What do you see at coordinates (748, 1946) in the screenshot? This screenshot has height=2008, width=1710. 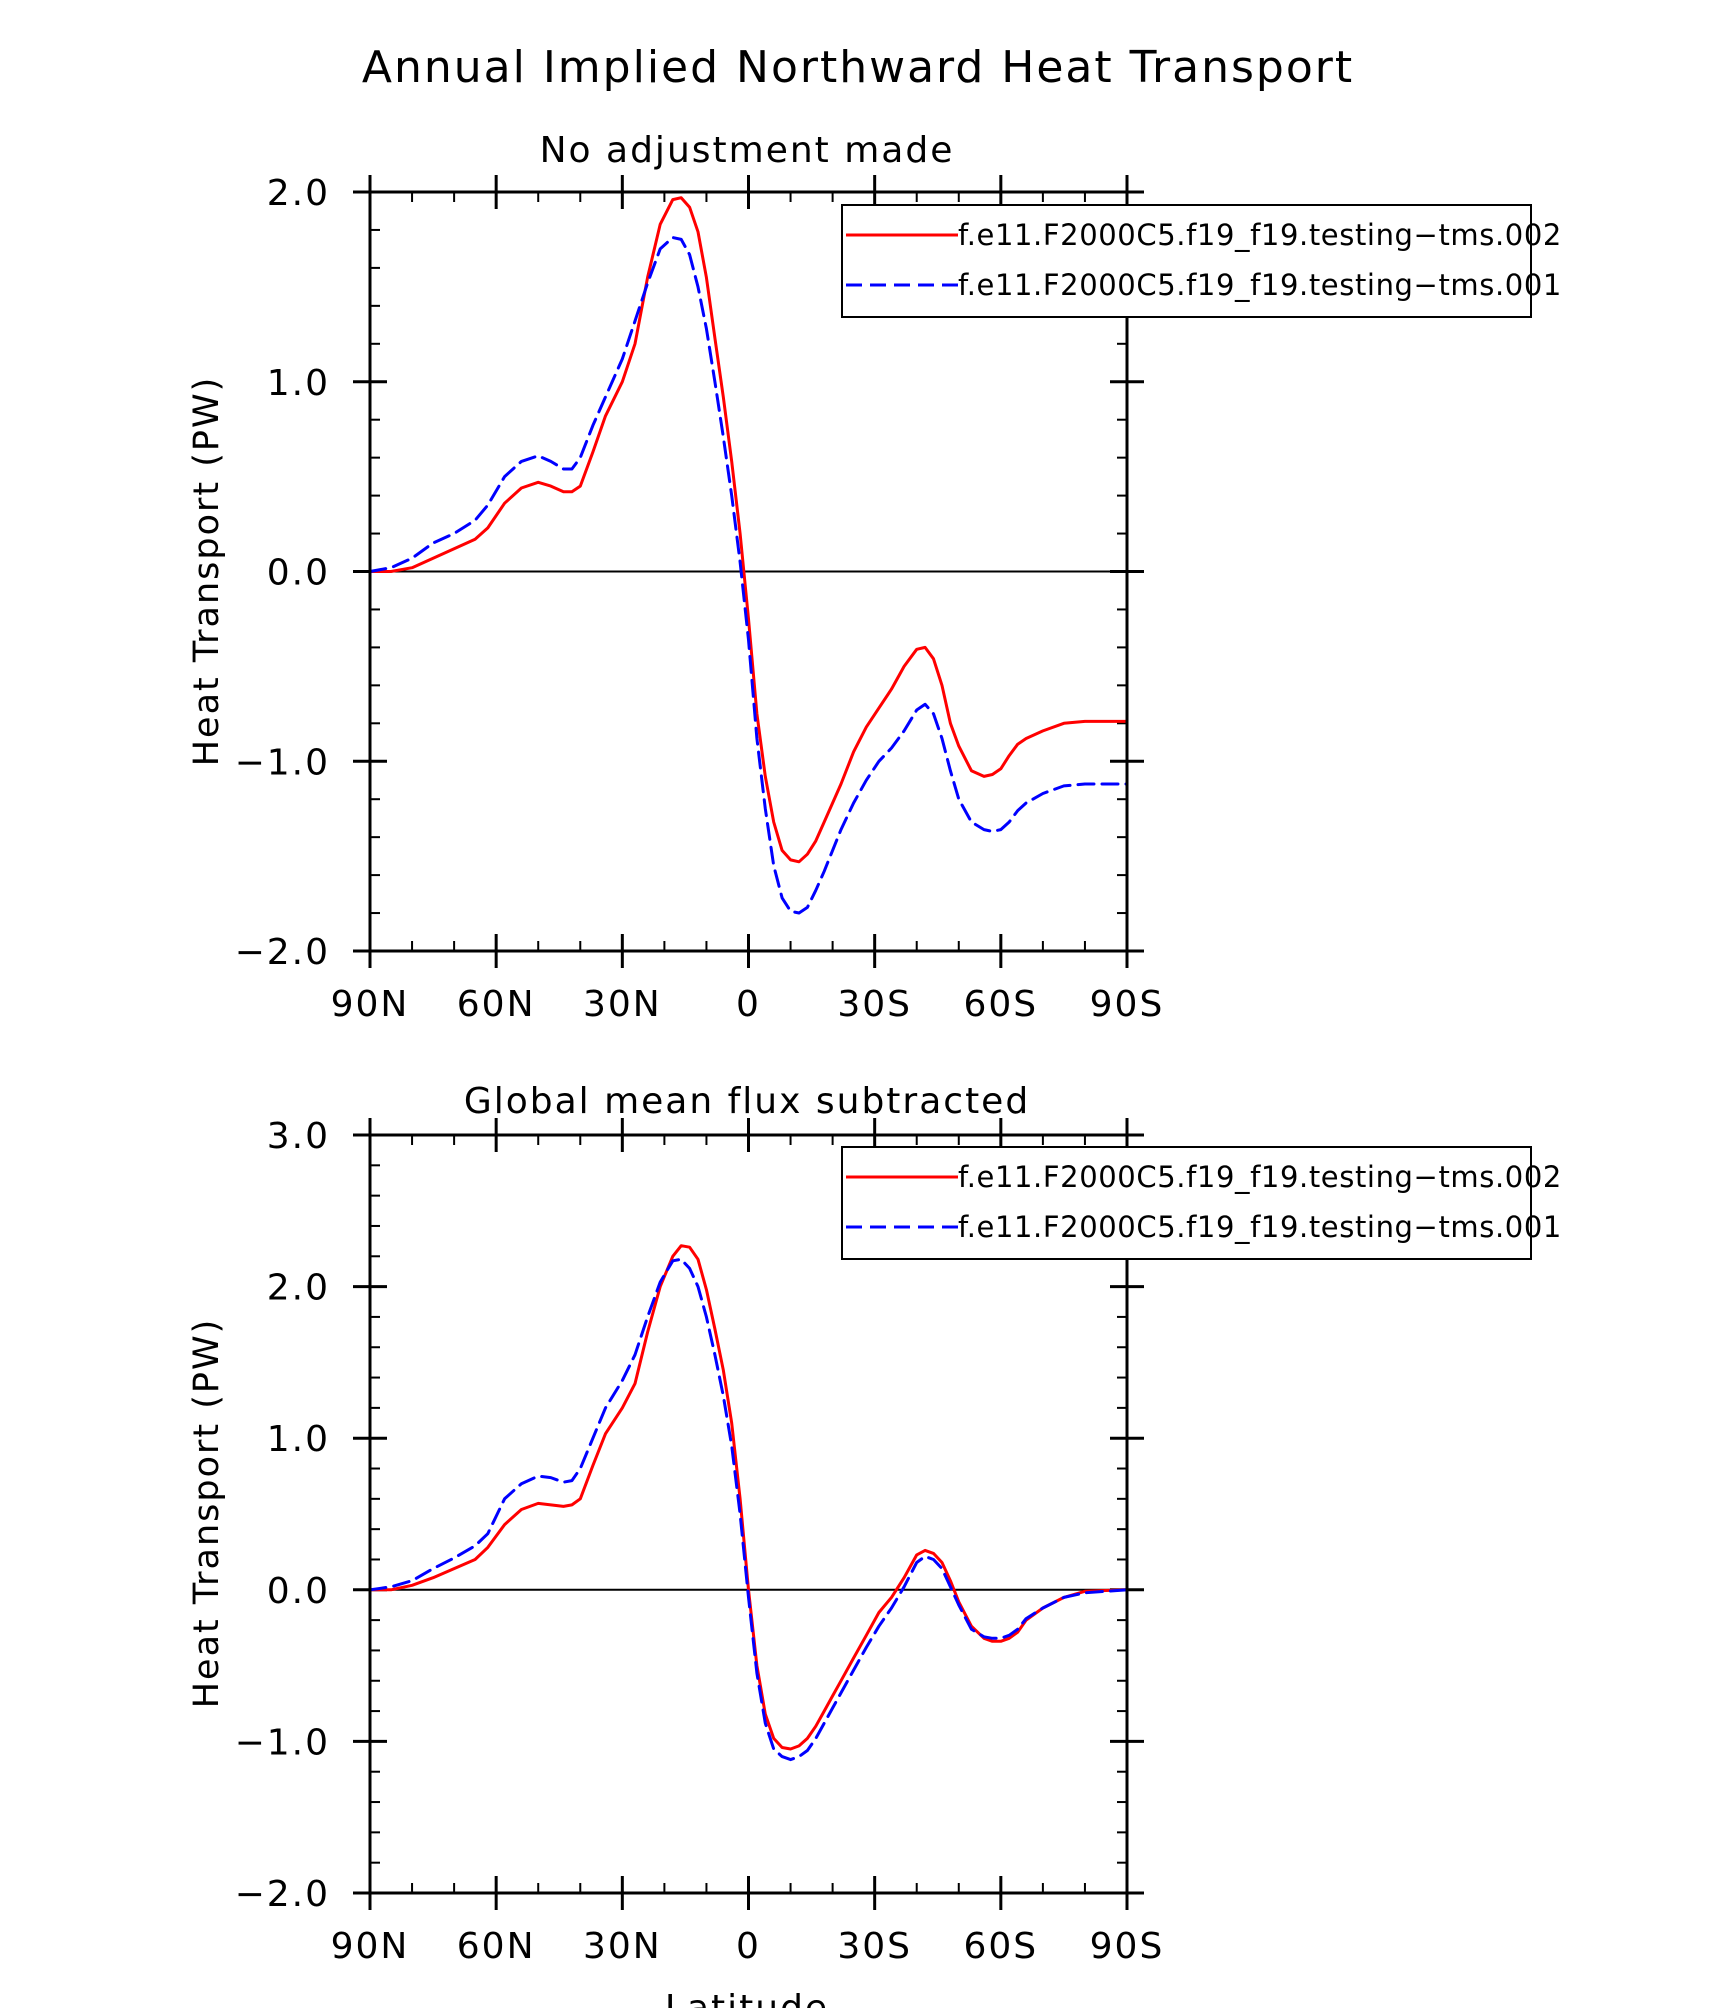 I see `panel-2-x-tick-label: 0` at bounding box center [748, 1946].